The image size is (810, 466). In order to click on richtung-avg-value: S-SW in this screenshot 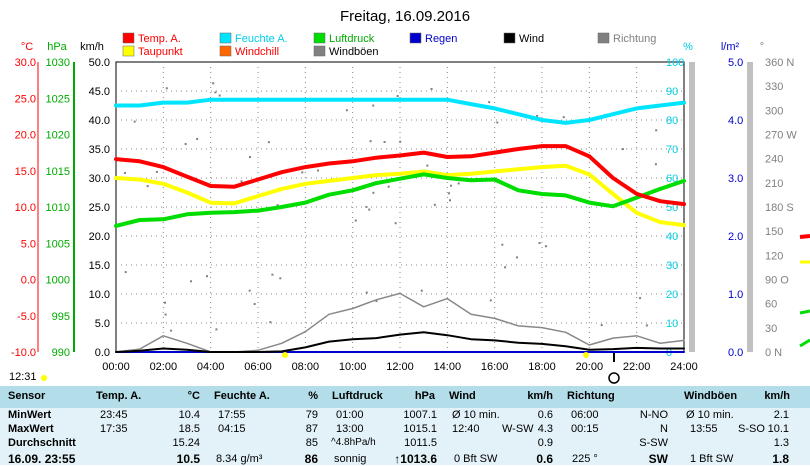, I will do `click(653, 443)`.